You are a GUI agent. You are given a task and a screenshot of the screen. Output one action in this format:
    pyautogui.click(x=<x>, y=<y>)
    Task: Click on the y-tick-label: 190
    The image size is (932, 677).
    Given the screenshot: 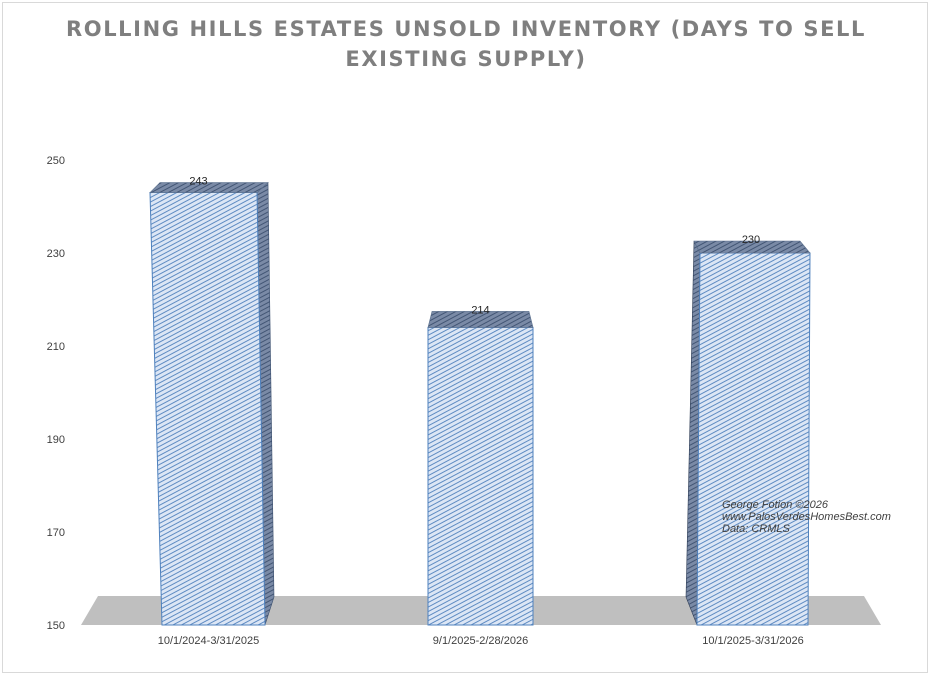 What is the action you would take?
    pyautogui.click(x=56, y=440)
    